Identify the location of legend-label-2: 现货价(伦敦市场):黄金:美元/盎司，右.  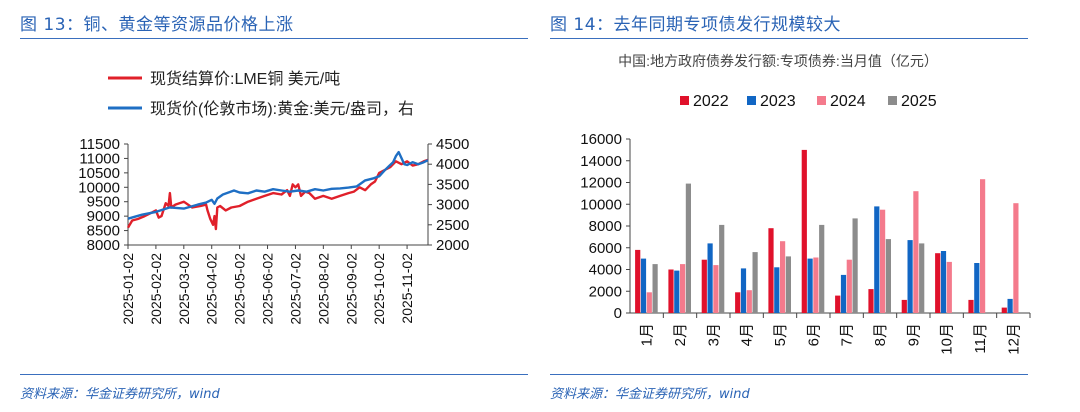
(282, 109).